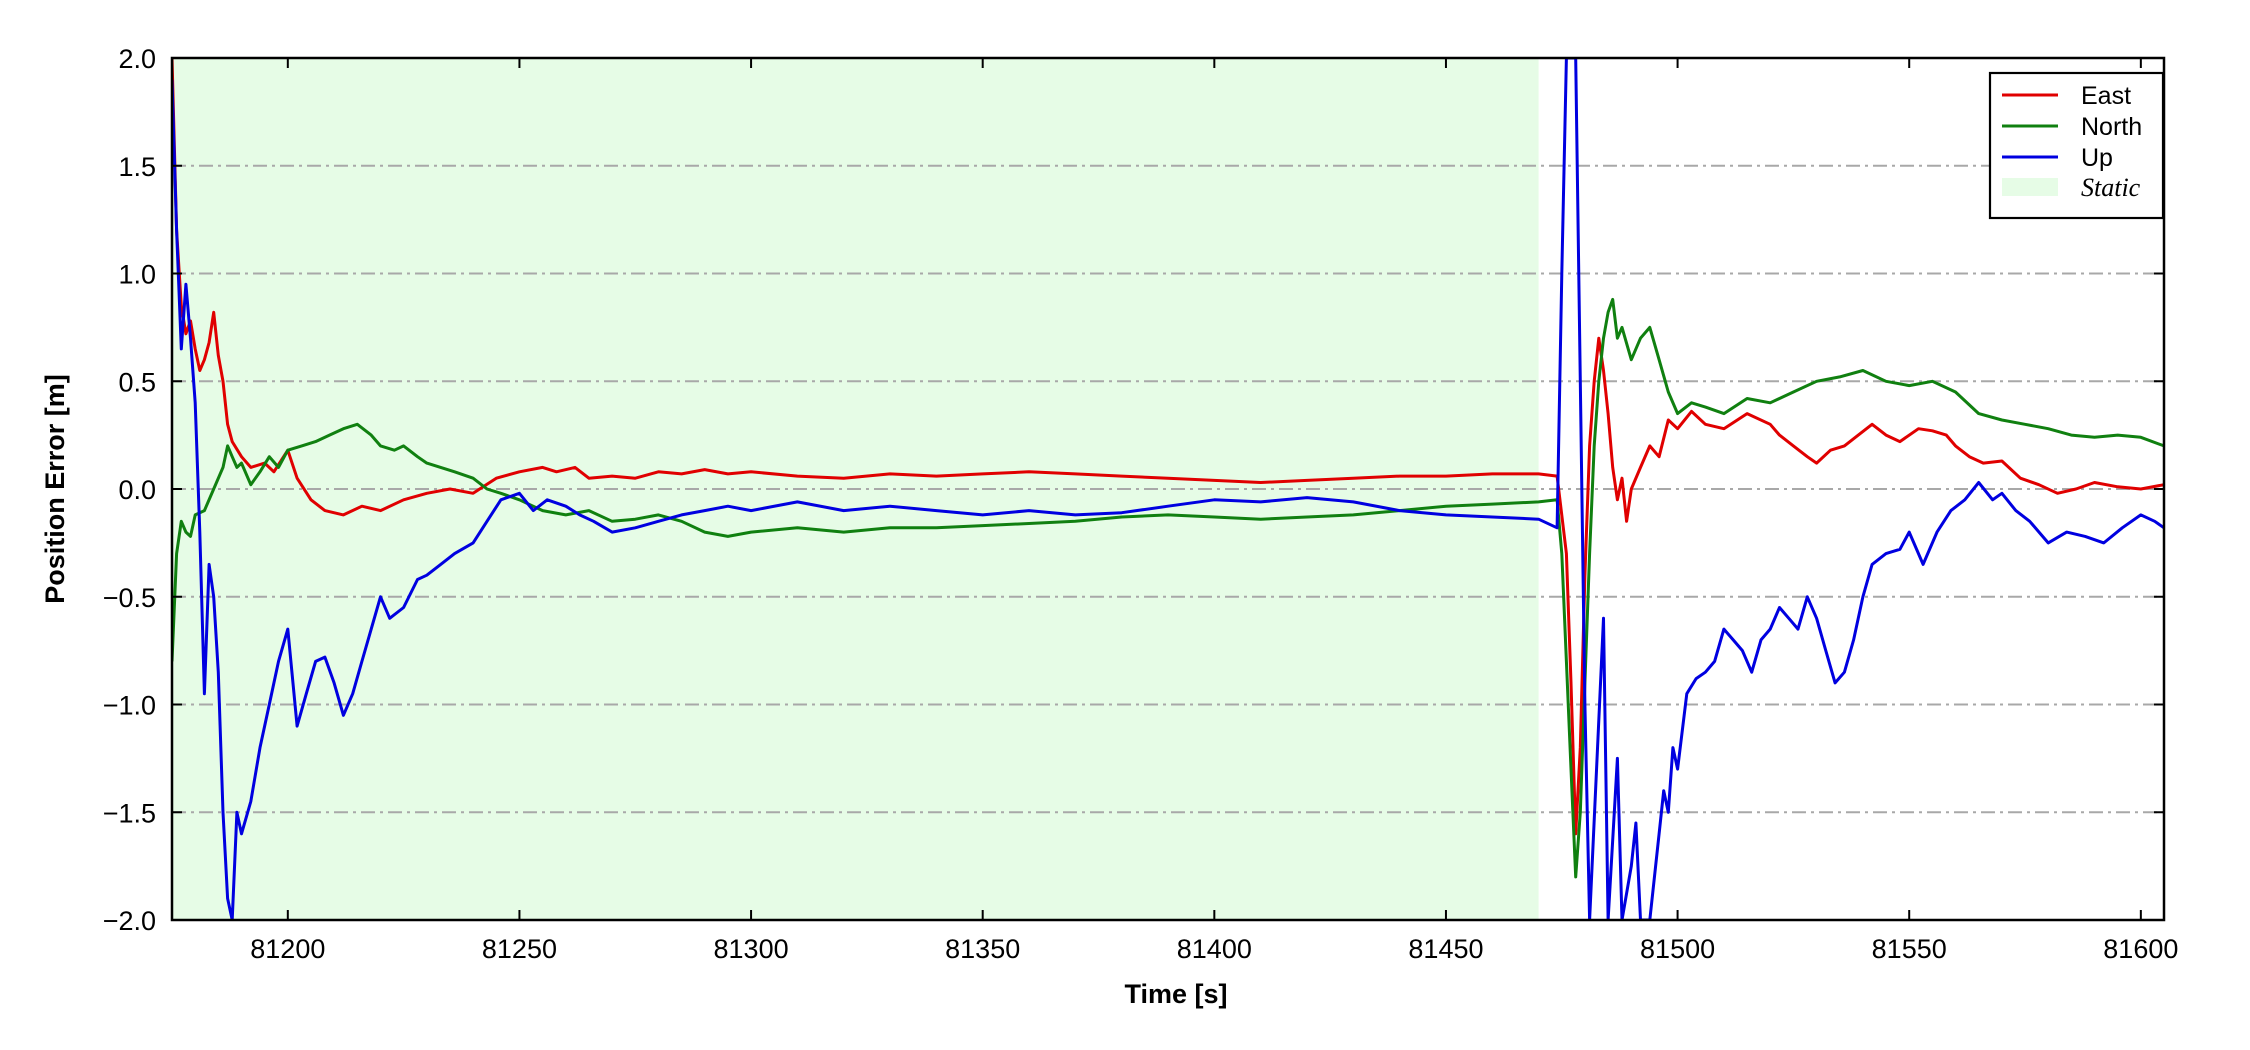 The height and width of the screenshot is (1050, 2250). I want to click on x-tick-label: 81550, so click(1909, 949).